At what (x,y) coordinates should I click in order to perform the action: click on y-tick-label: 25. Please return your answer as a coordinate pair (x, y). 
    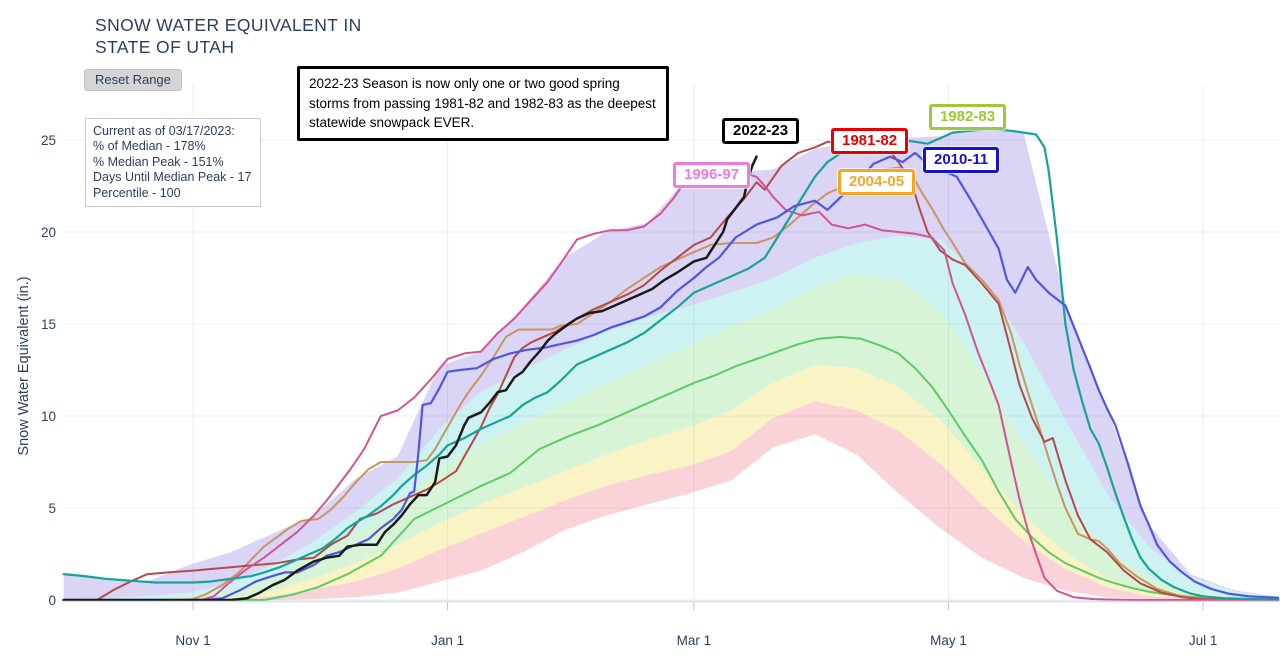
    Looking at the image, I should click on (48, 140).